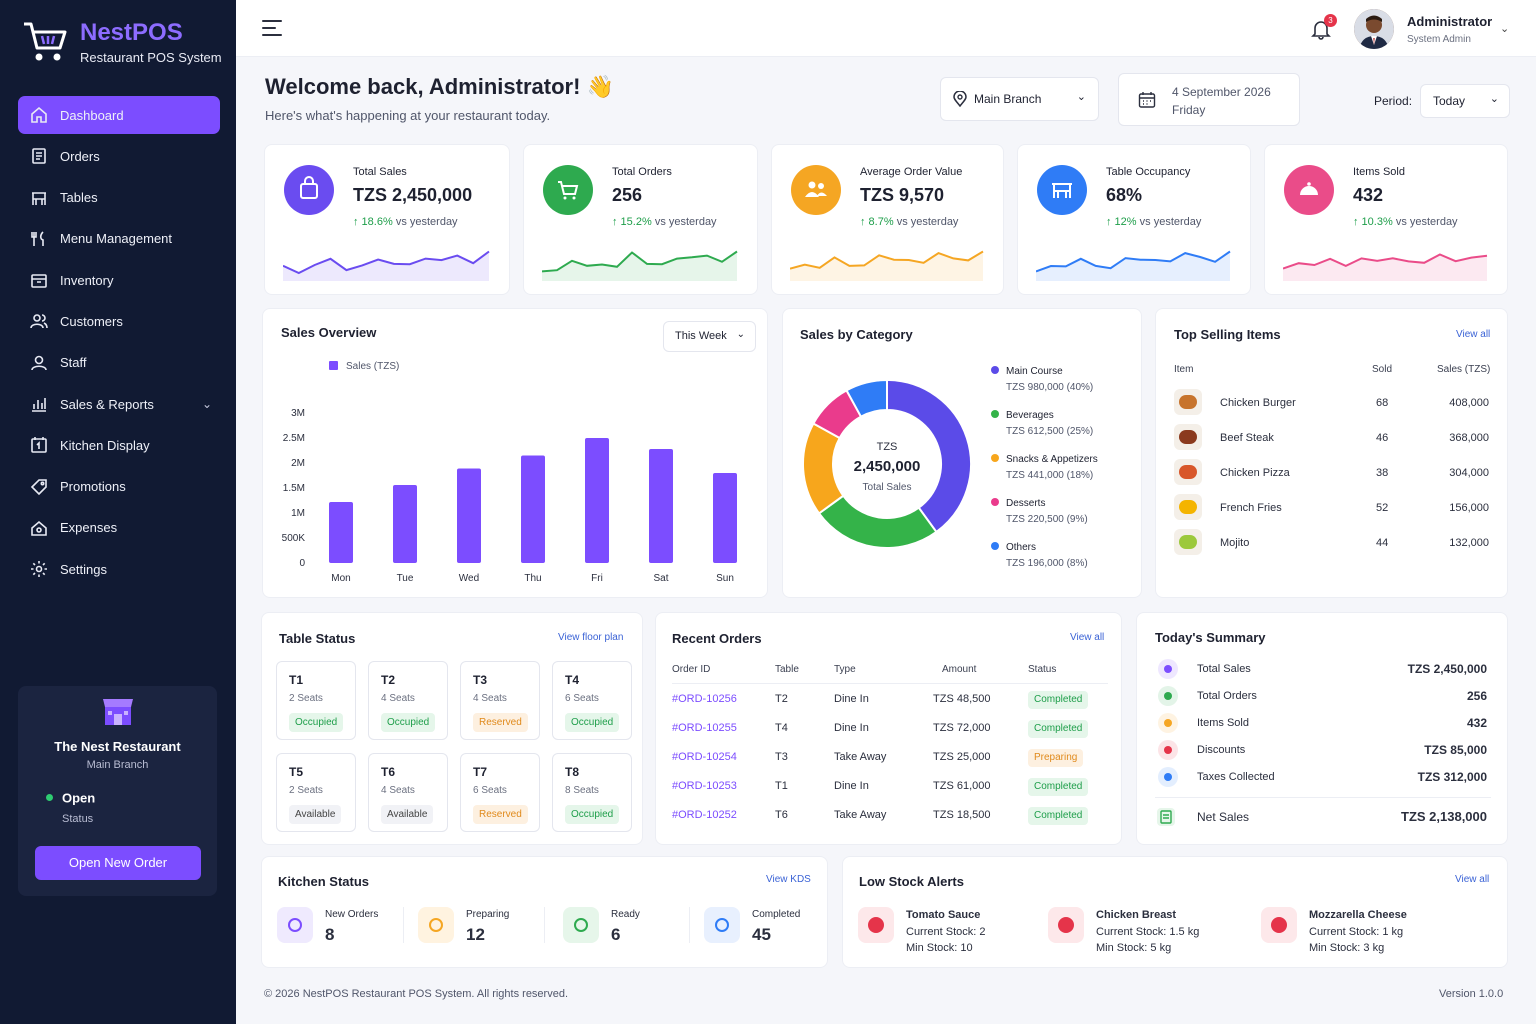  Describe the element at coordinates (413, 195) in the screenshot. I see `kpi-value: TZS 2,450,000` at that location.